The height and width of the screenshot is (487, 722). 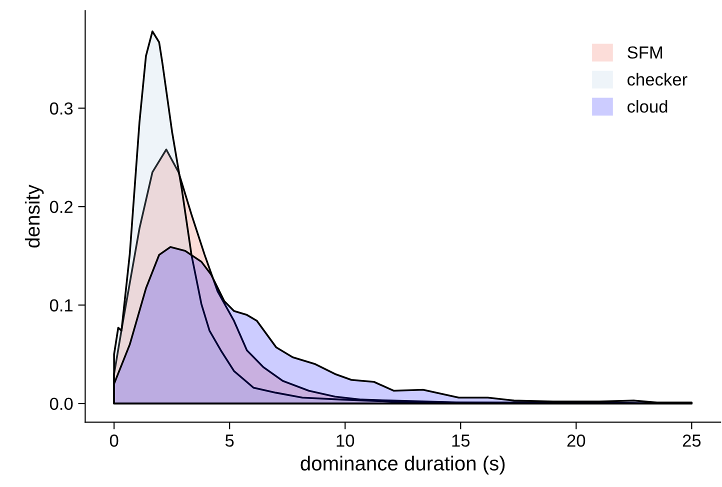 What do you see at coordinates (461, 440) in the screenshot?
I see `x-tick-label: 15` at bounding box center [461, 440].